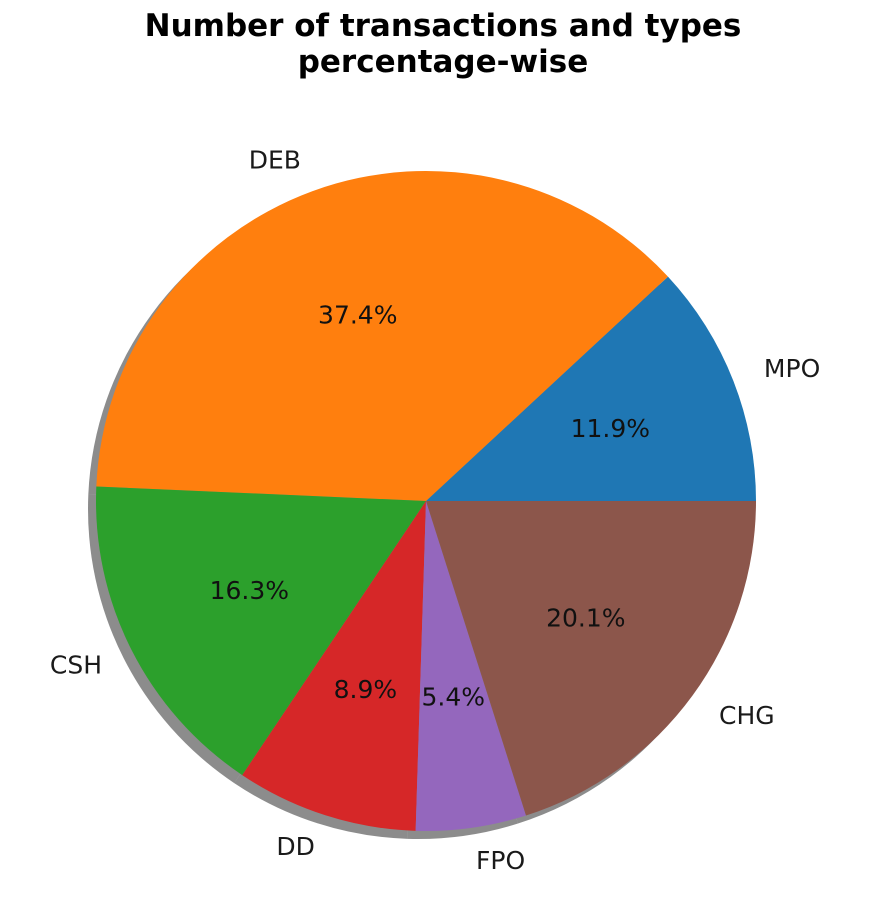 The height and width of the screenshot is (900, 886). I want to click on slice-percent-fpo: 5.4%, so click(454, 697).